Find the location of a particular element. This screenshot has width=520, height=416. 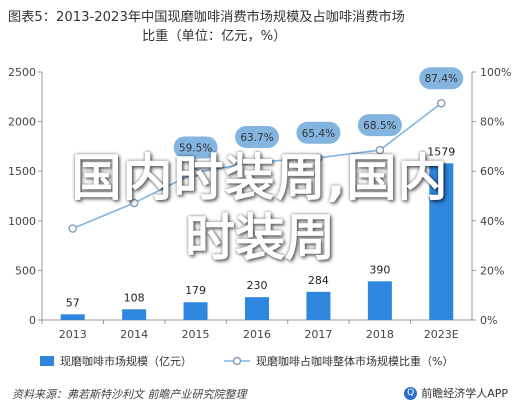

y-left-tick-label: 1500 is located at coordinates (22, 171).